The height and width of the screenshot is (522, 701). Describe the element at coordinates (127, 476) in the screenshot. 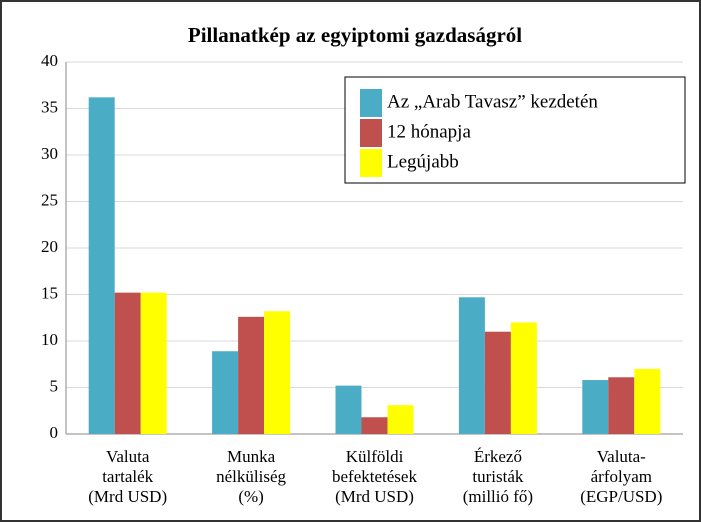

I see `x-tick-label: Valuta tartalék (Mrd USD)` at that location.